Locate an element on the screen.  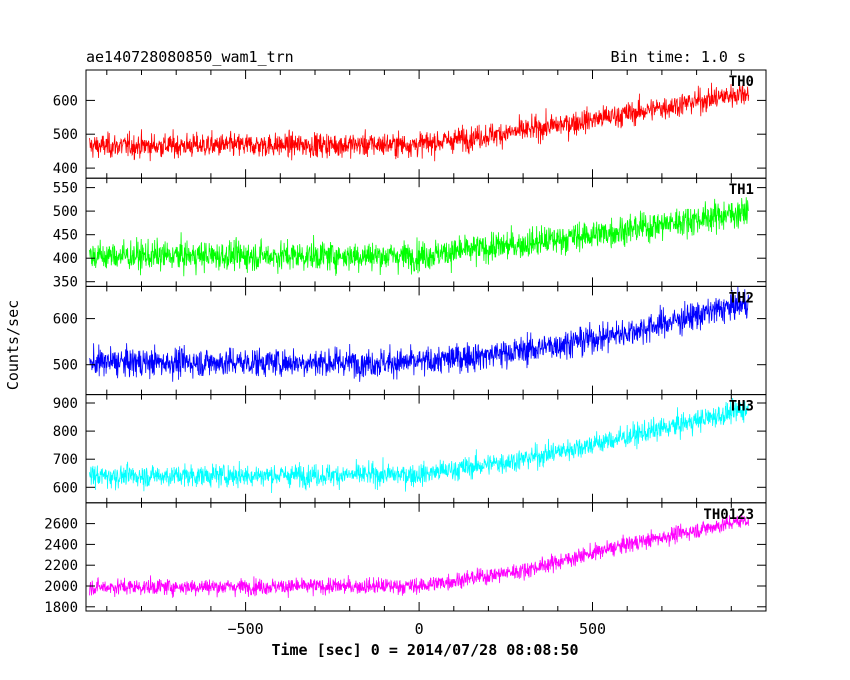
panel-frame-th0 is located at coordinates (426, 124).